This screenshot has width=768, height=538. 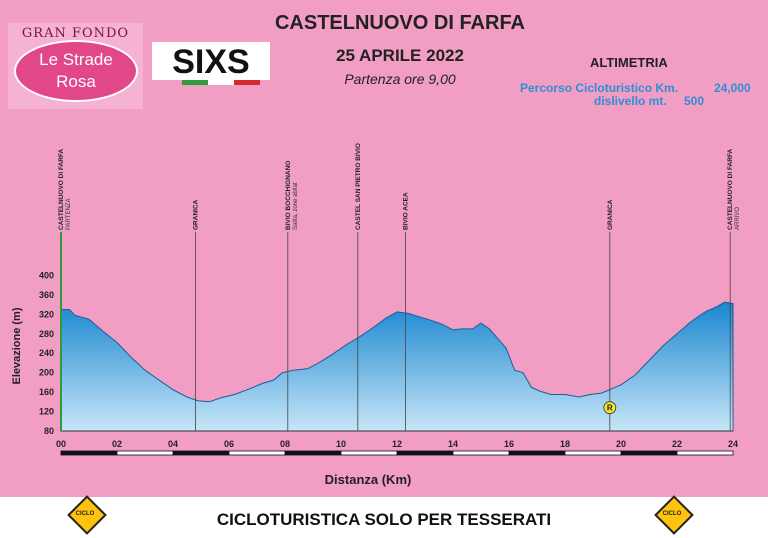 What do you see at coordinates (49, 431) in the screenshot?
I see `y-tick-label: 80` at bounding box center [49, 431].